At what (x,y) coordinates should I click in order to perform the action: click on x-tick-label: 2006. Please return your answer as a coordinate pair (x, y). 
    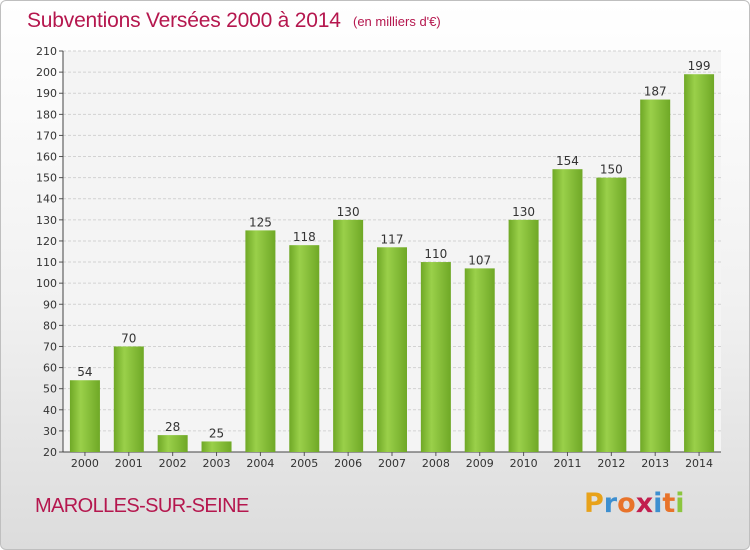
    Looking at the image, I should click on (348, 463).